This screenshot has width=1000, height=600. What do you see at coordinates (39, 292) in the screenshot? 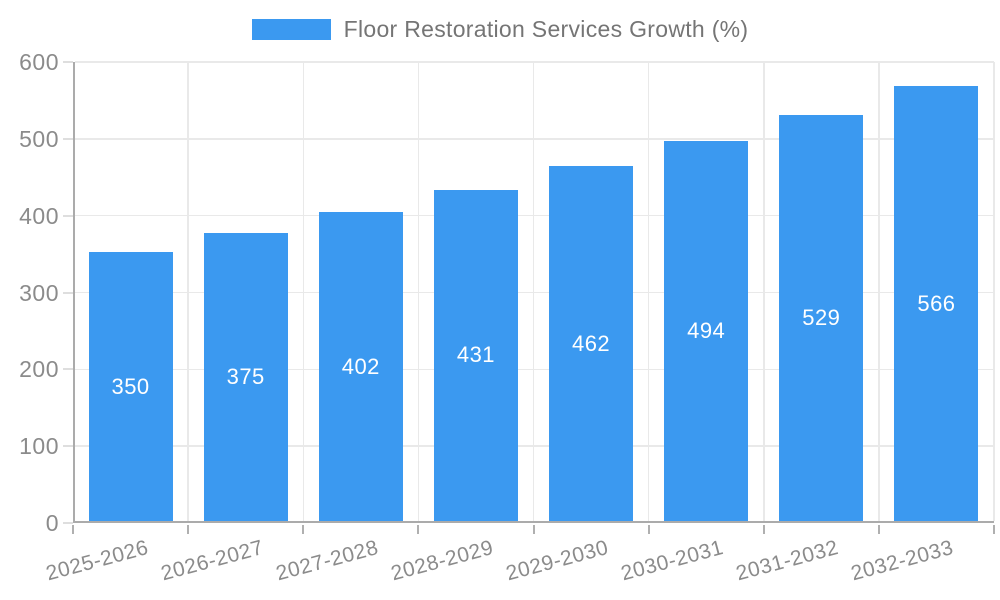
I see `y-tick-label: 300` at bounding box center [39, 292].